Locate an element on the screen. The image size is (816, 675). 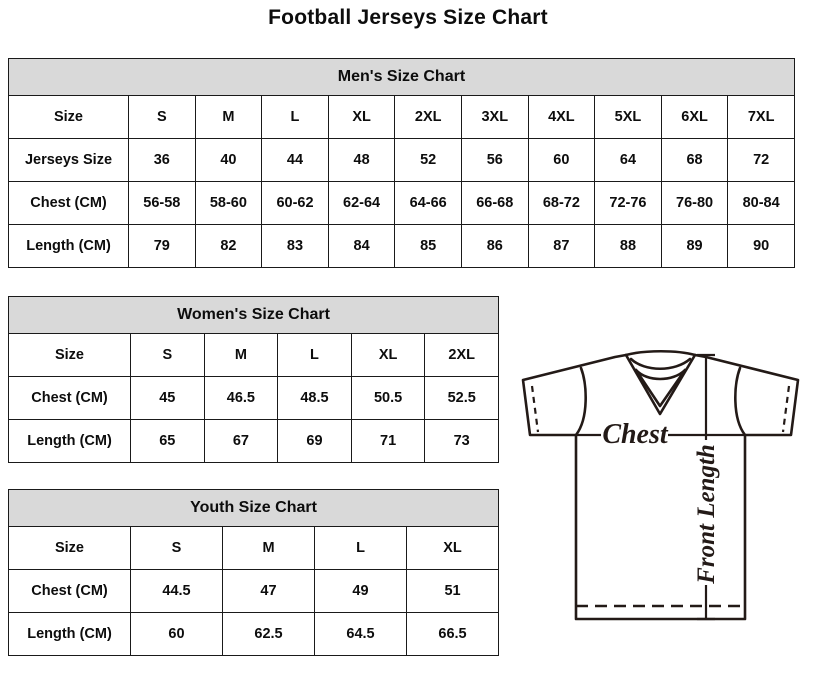
womens-size-s: S is located at coordinates (167, 355).